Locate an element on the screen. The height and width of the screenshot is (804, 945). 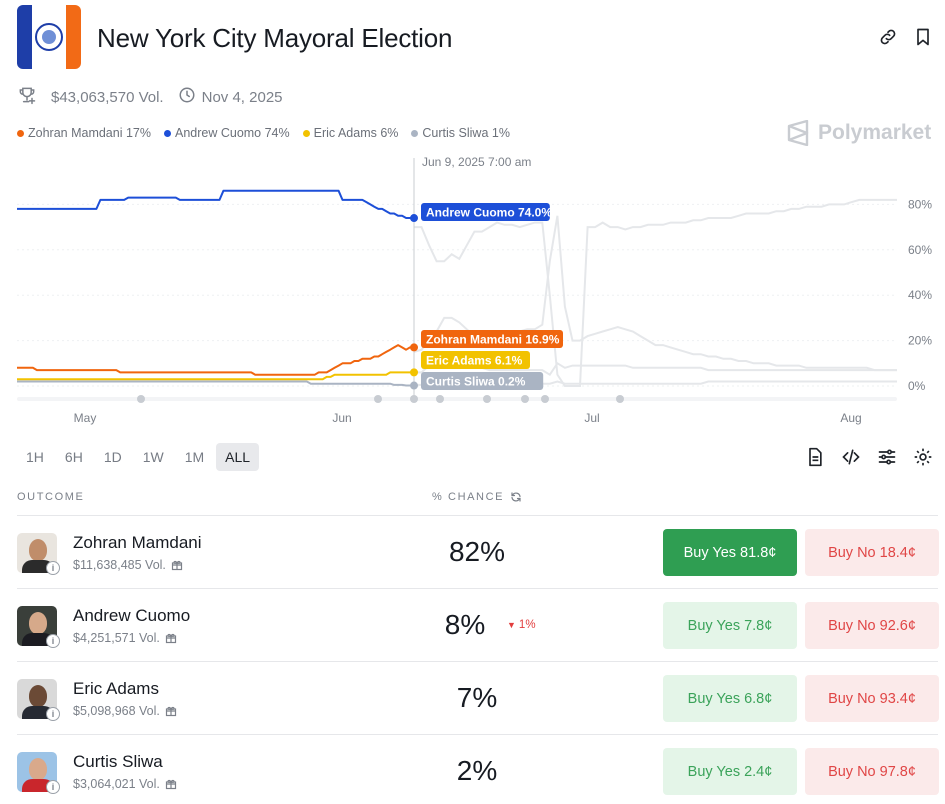
legend-item: Eric Adams 6% is located at coordinates (350, 133).